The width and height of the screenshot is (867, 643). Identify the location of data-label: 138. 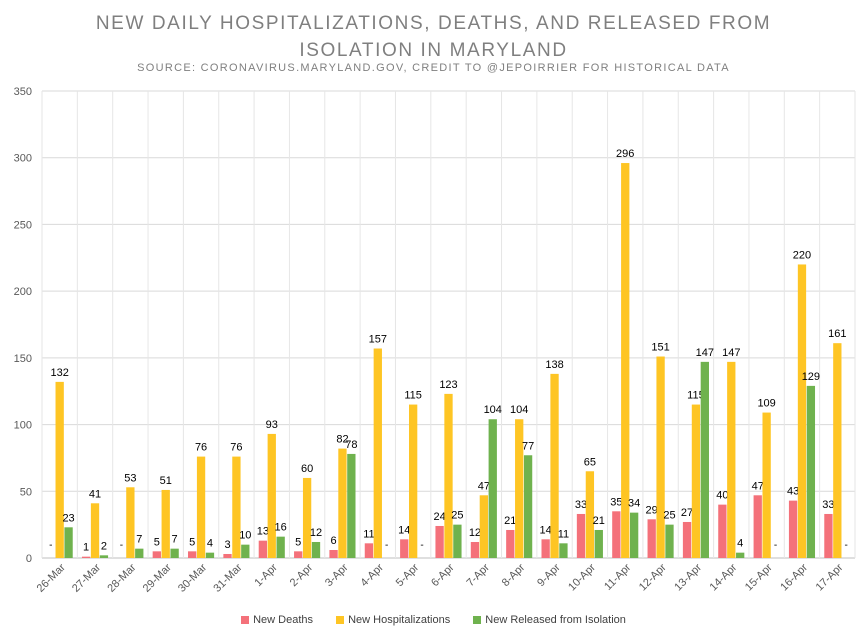
(554, 365).